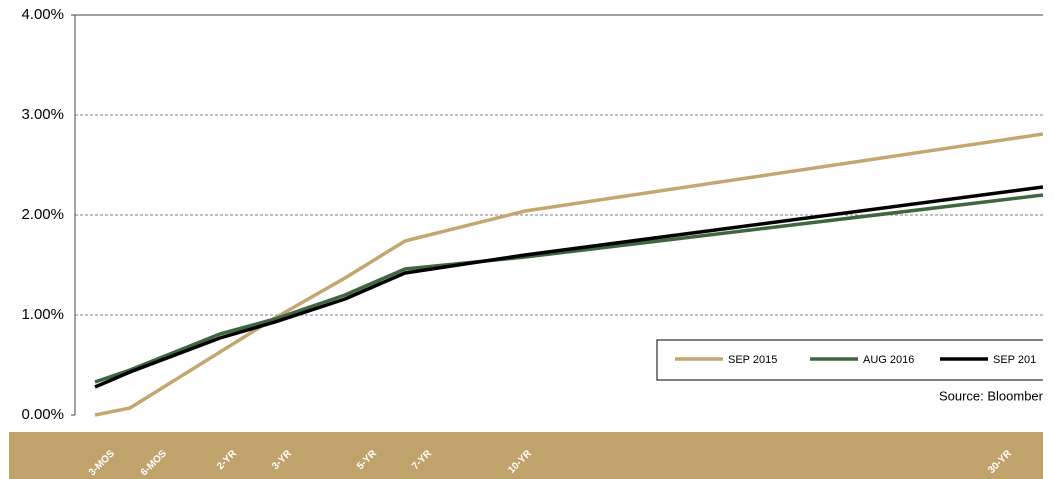 The image size is (1054, 479). What do you see at coordinates (42, 114) in the screenshot?
I see `y-tick-label: 3.00%` at bounding box center [42, 114].